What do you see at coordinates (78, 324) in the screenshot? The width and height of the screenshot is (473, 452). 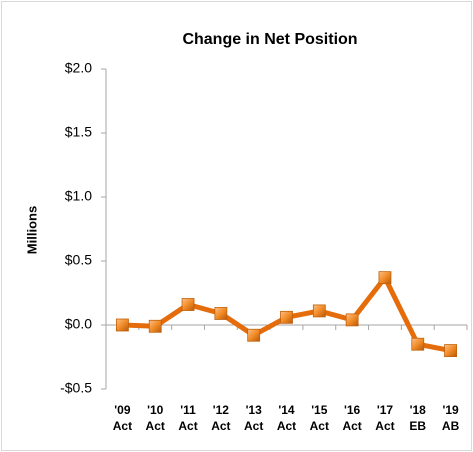 I see `y-tick-label: $0.0` at bounding box center [78, 324].